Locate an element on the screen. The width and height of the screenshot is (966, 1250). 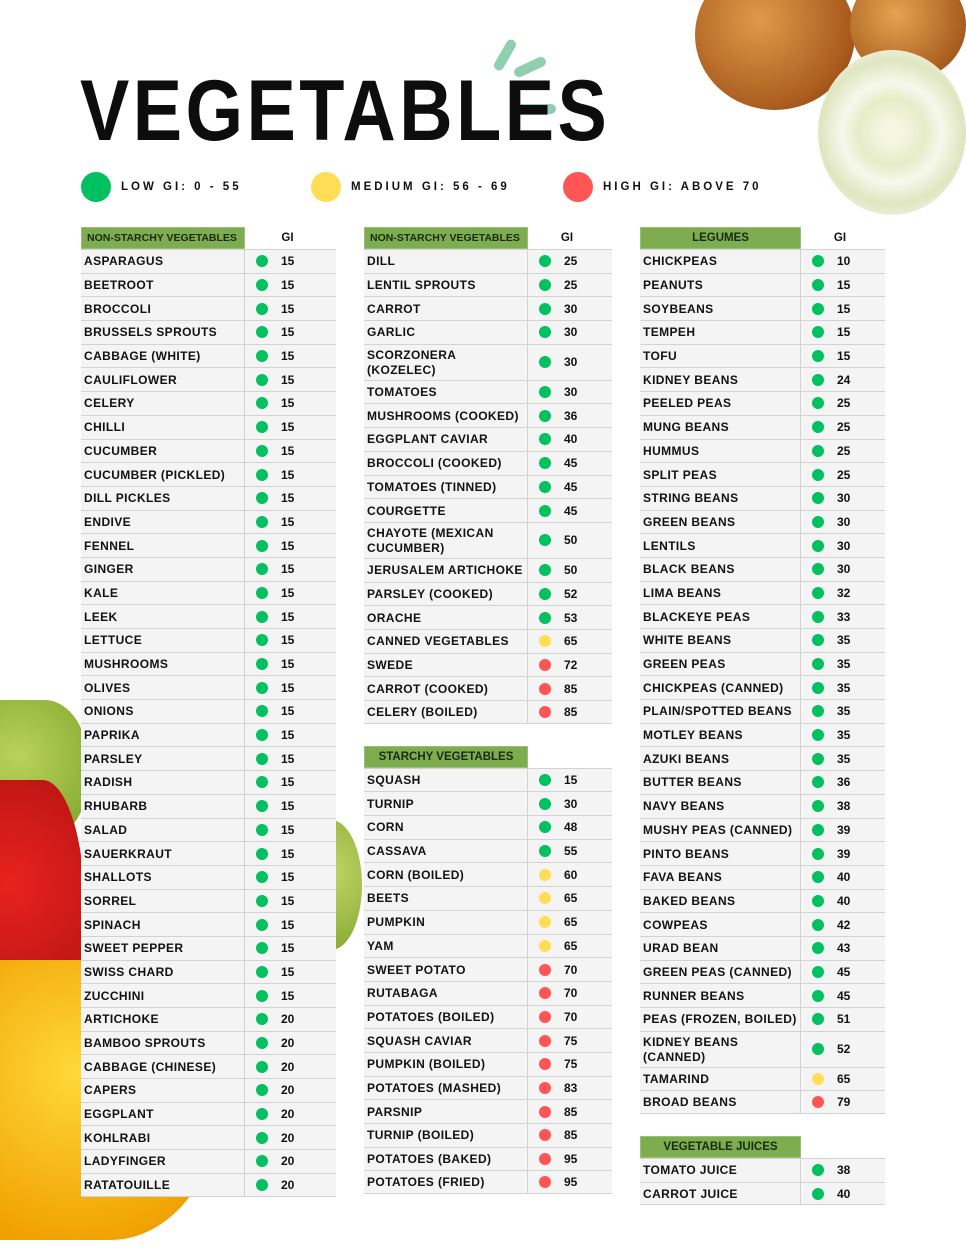
vegetable-name: TURNIP is located at coordinates (446, 804).